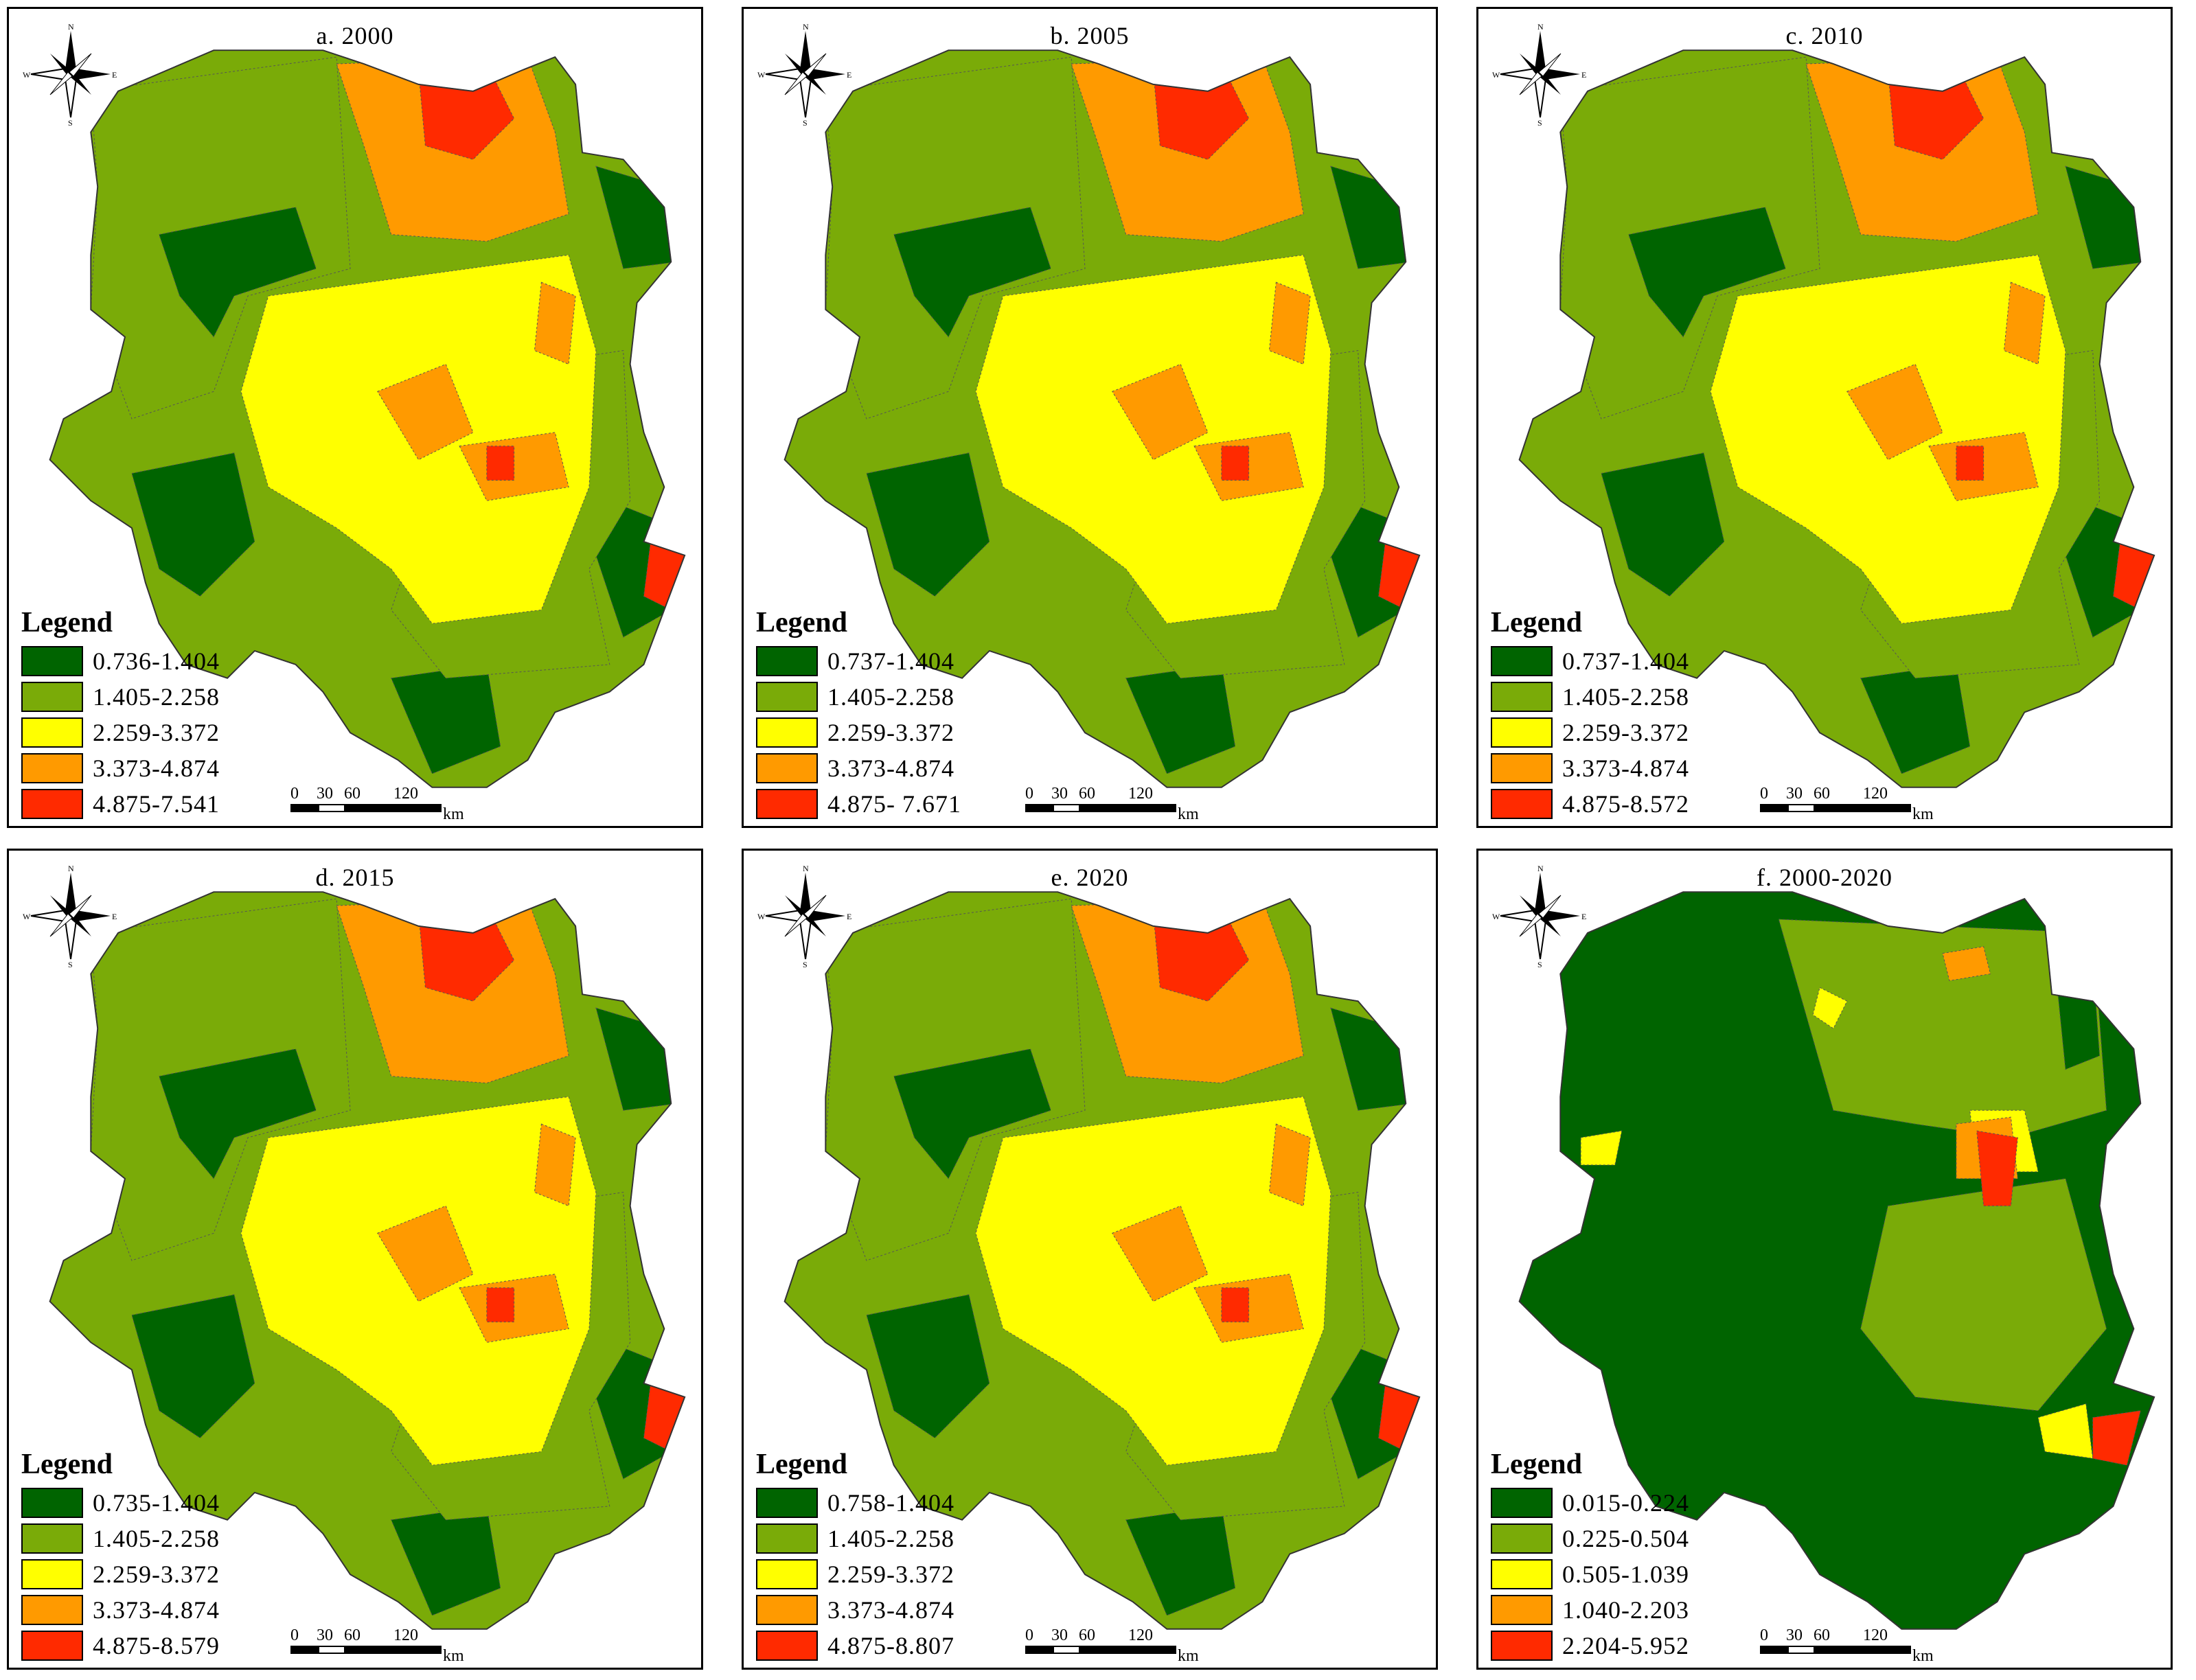 The width and height of the screenshot is (2196, 1680). Describe the element at coordinates (1590, 661) in the screenshot. I see `legend-item: 0.737-1.404` at that location.